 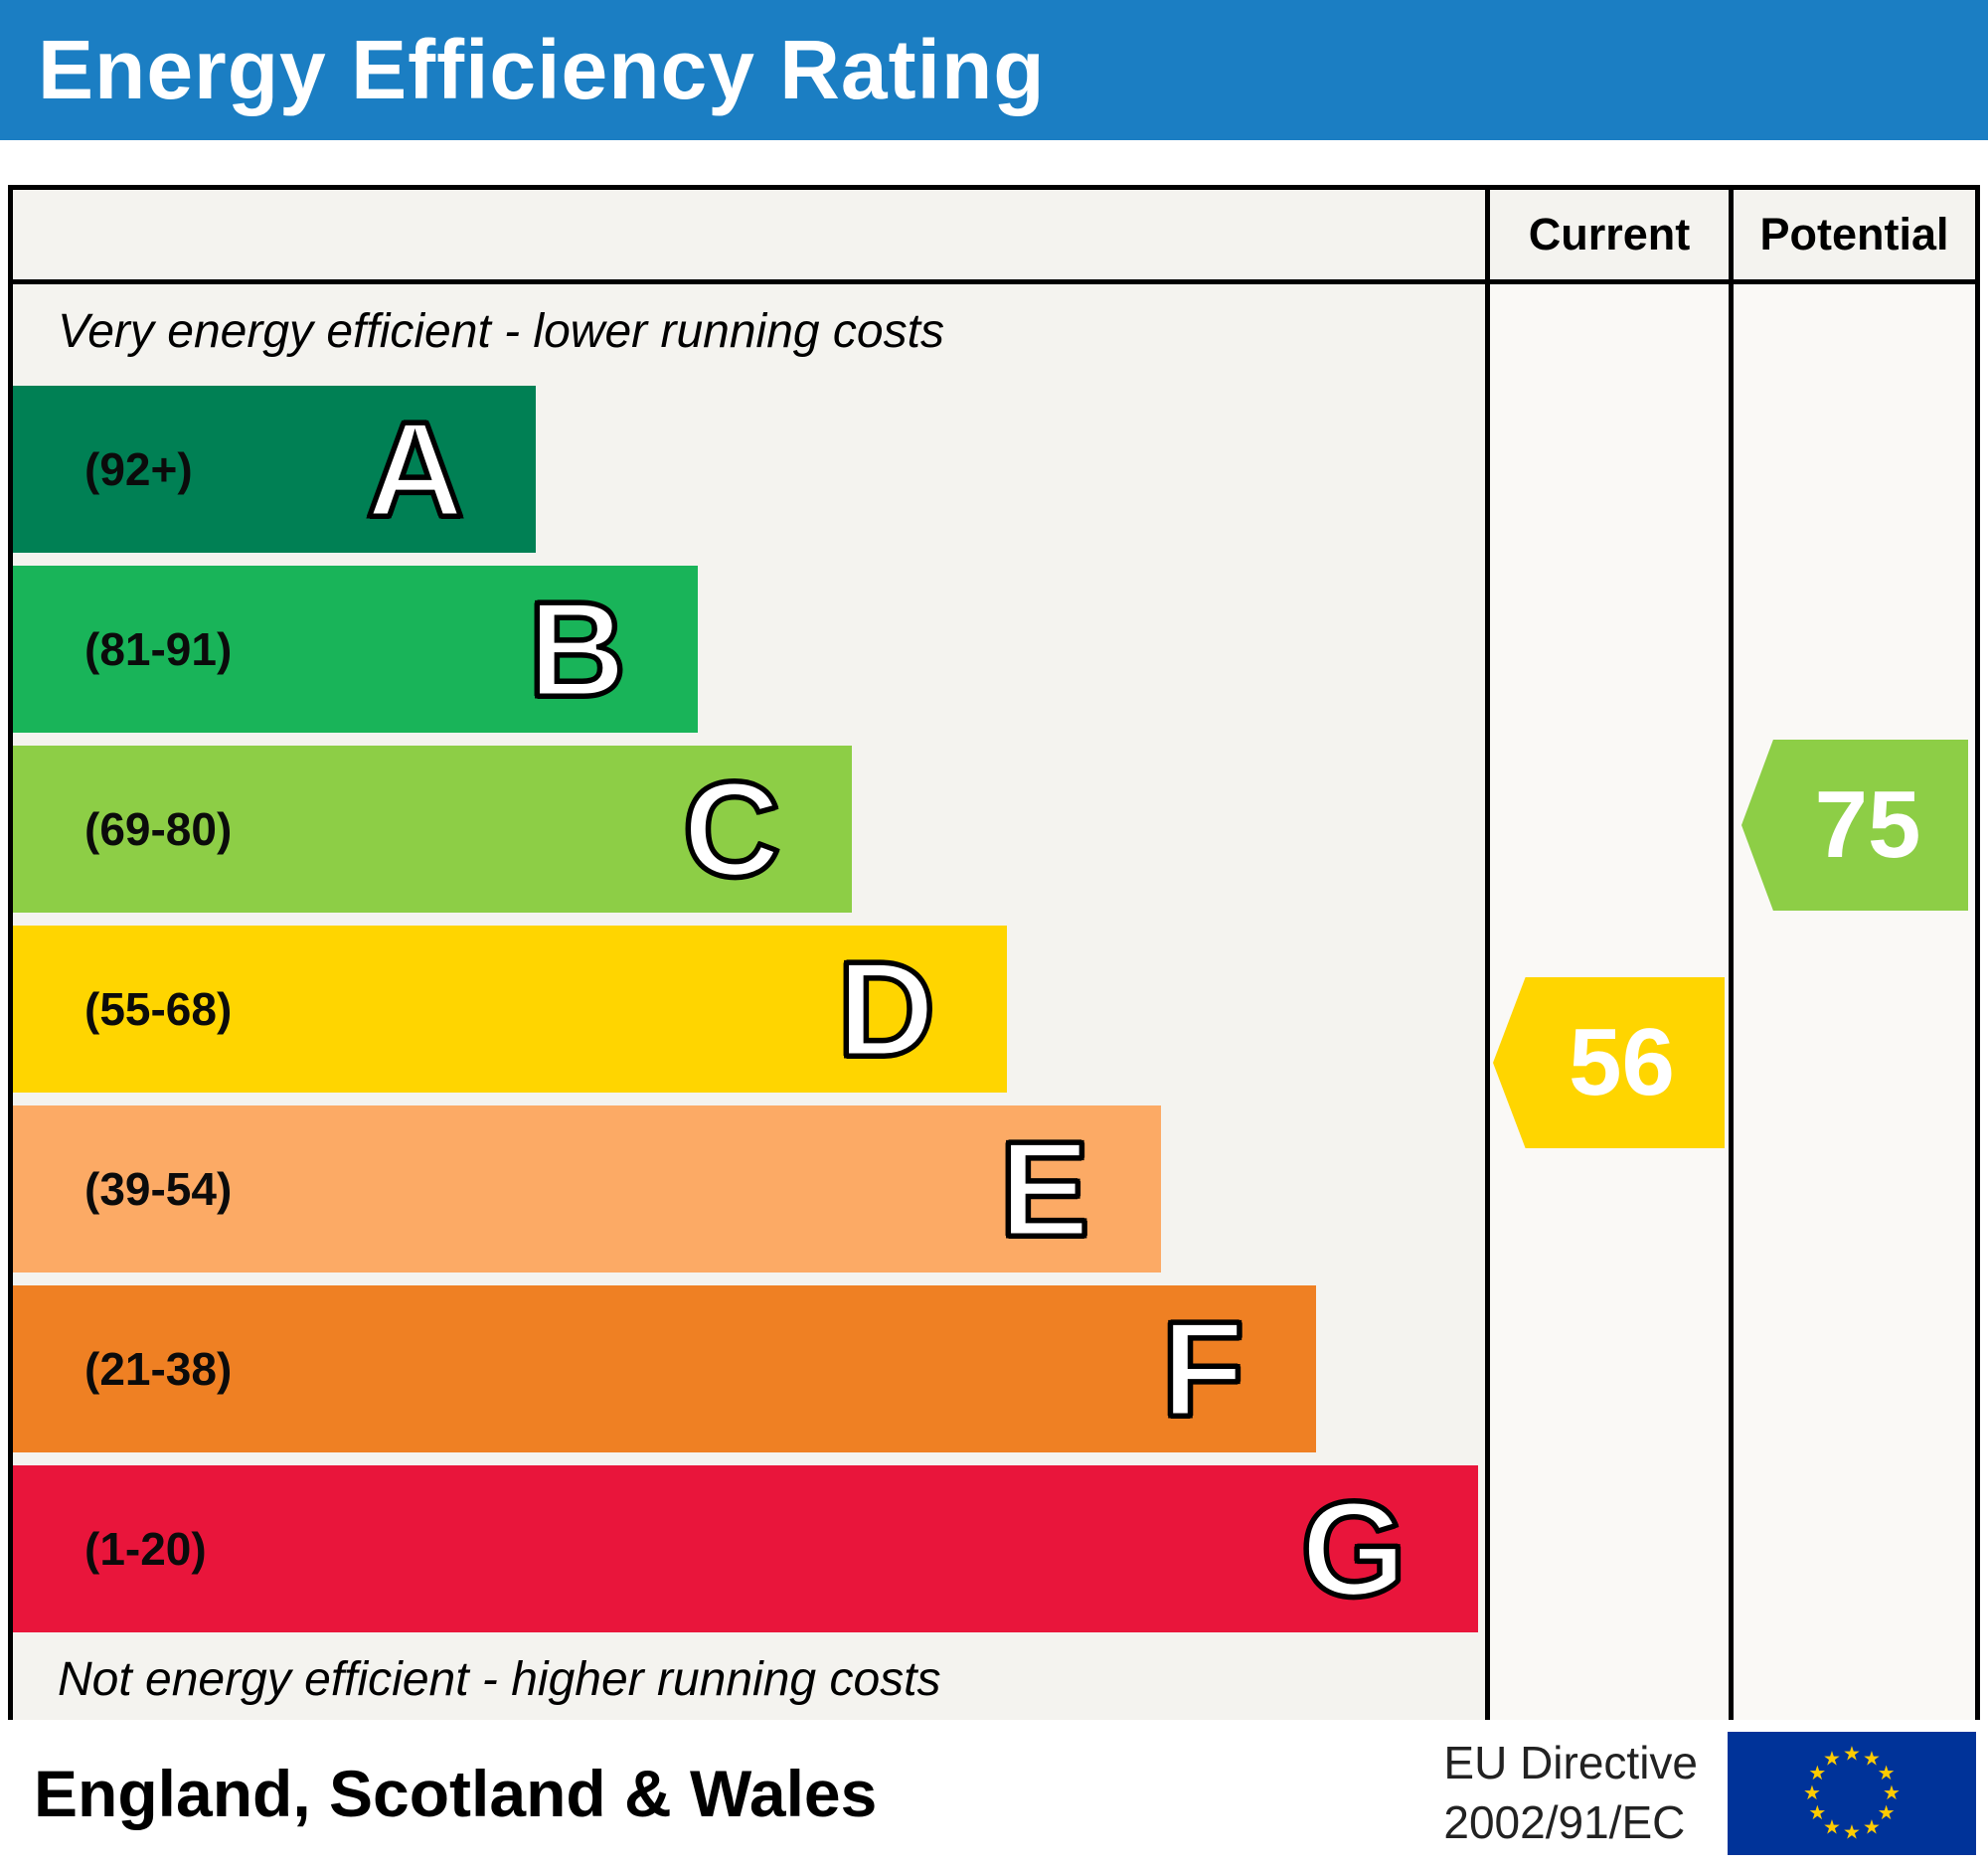 I want to click on band-e-letter: E, so click(x=1044, y=1188).